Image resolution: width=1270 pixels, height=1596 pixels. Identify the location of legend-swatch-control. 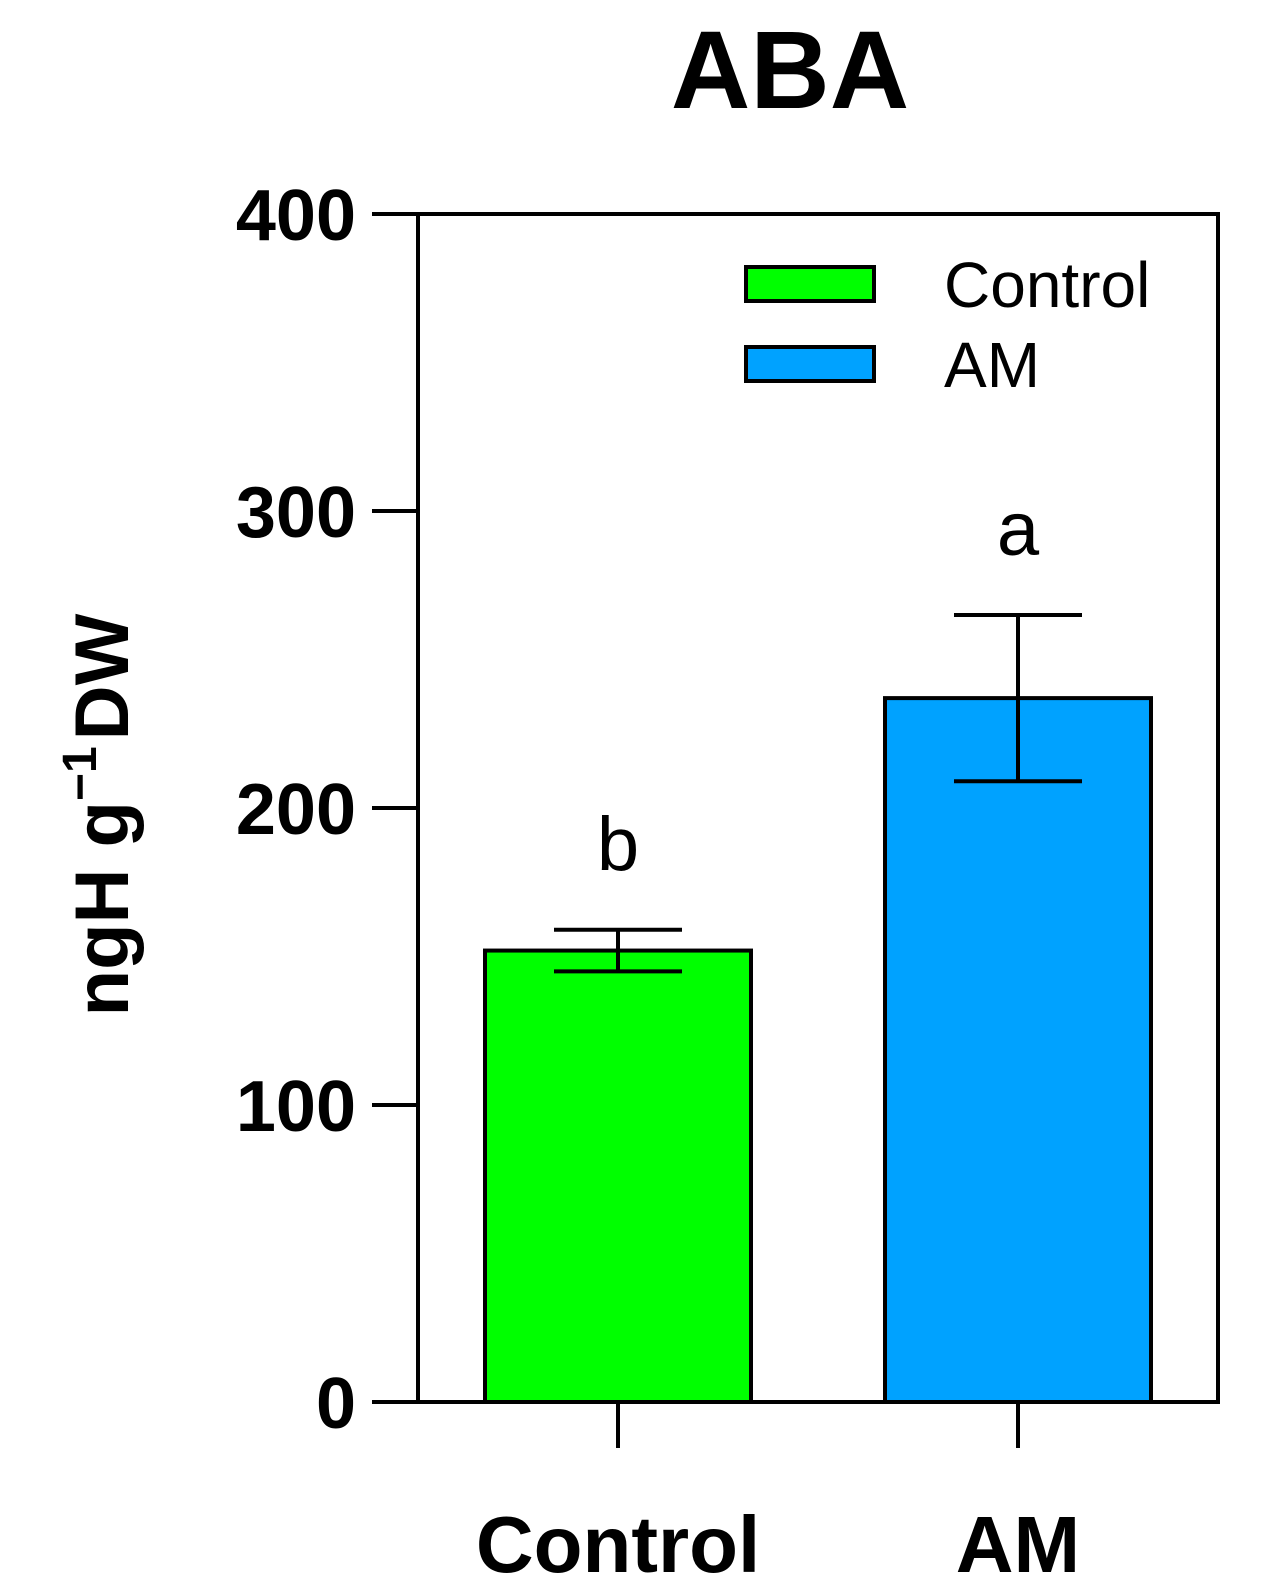
(810, 284).